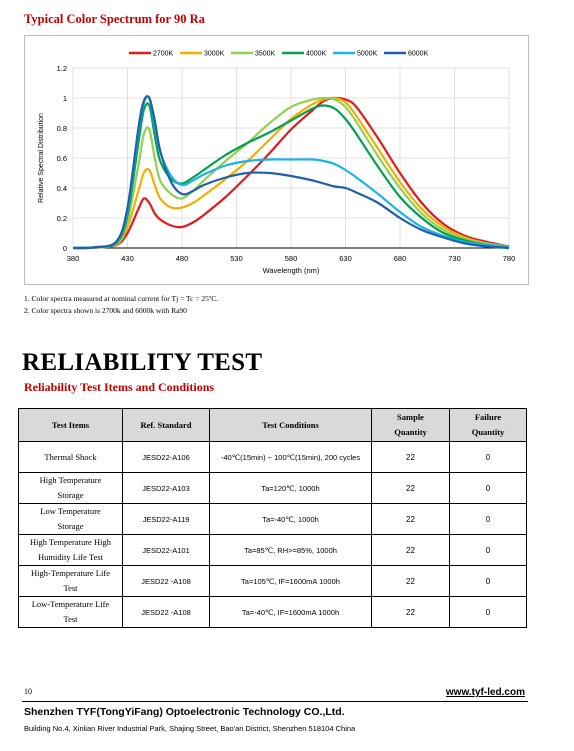 This screenshot has width=574, height=751. What do you see at coordinates (70, 557) in the screenshot?
I see `test-item-line2: Humidity Life Test` at bounding box center [70, 557].